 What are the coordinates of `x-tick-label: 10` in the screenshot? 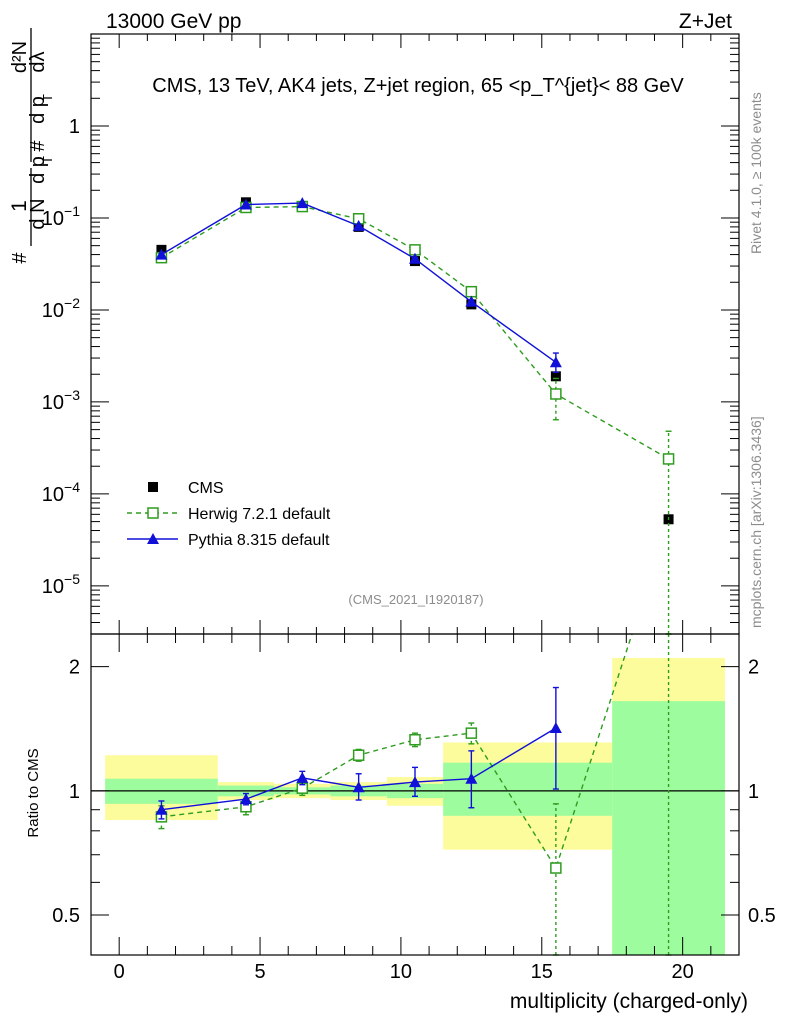 It's located at (401, 972).